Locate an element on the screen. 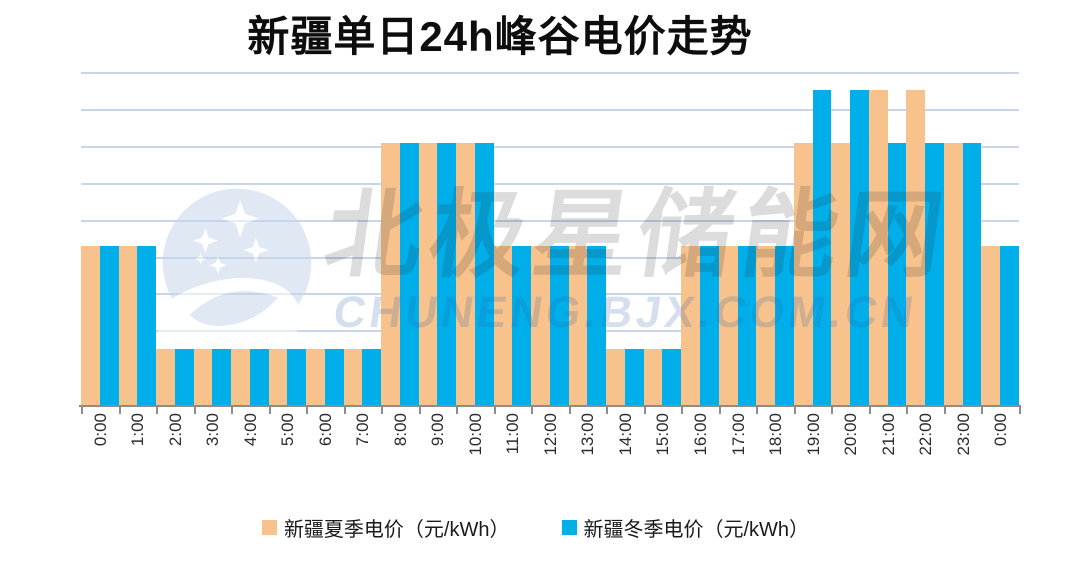 This screenshot has width=1071, height=569. x-axis-label-cell-23: 23:00 is located at coordinates (963, 453).